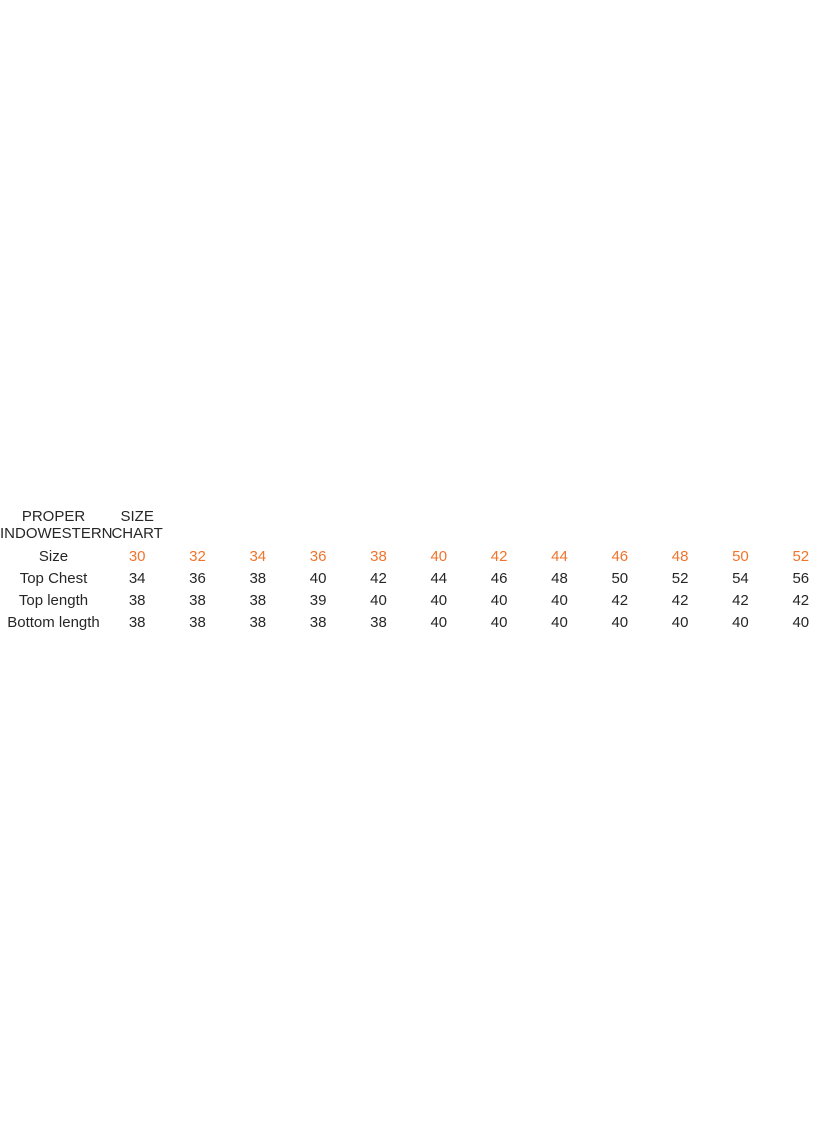 The image size is (823, 1132). I want to click on table-header-row: PROPER INDOWESTERN SIZE CHART, so click(411, 525).